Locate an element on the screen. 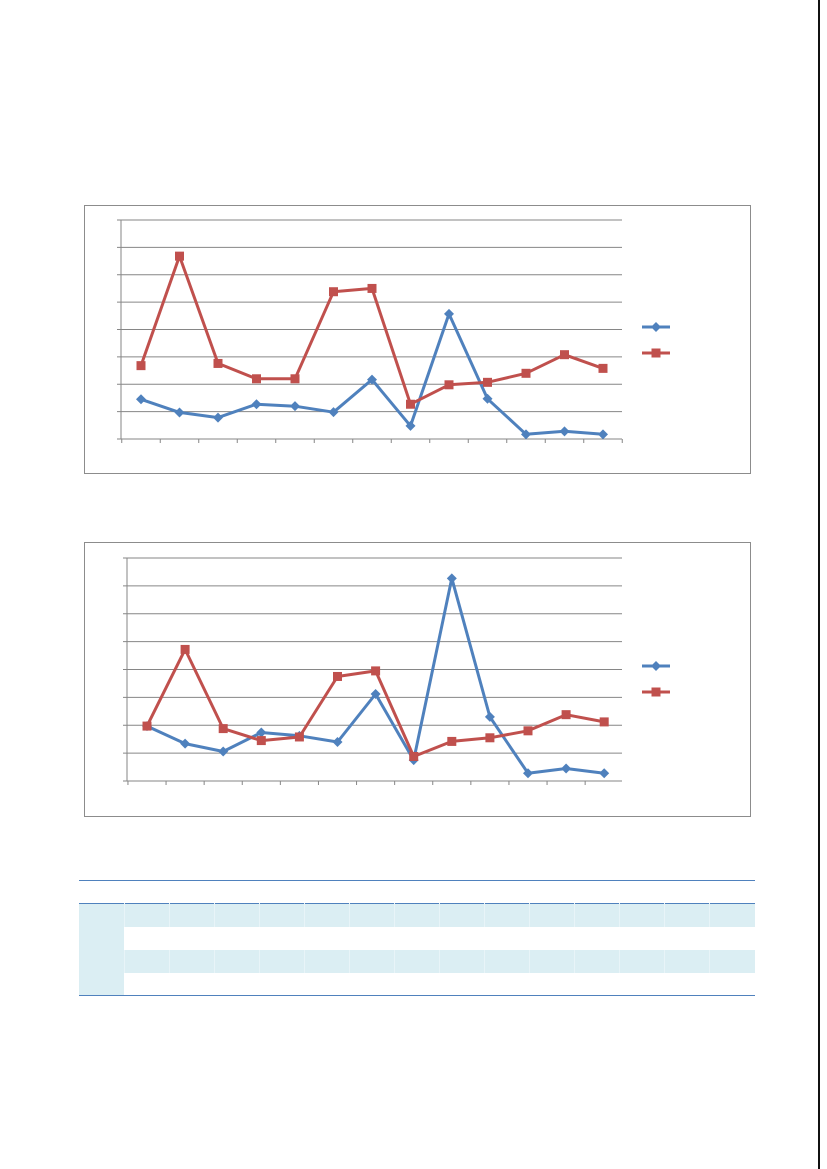 Image resolution: width=827 pixels, height=1169 pixels. chart-2-plot is located at coordinates (396, 671).